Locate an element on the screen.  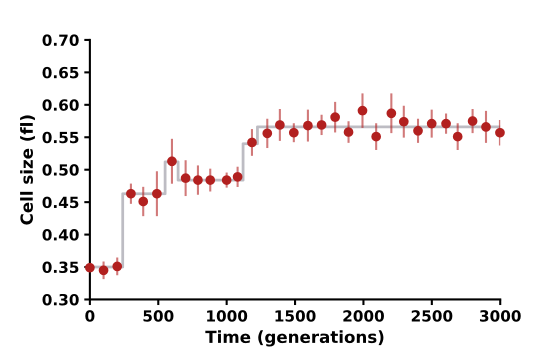
x-tick-label: 0 is located at coordinates (89, 316).